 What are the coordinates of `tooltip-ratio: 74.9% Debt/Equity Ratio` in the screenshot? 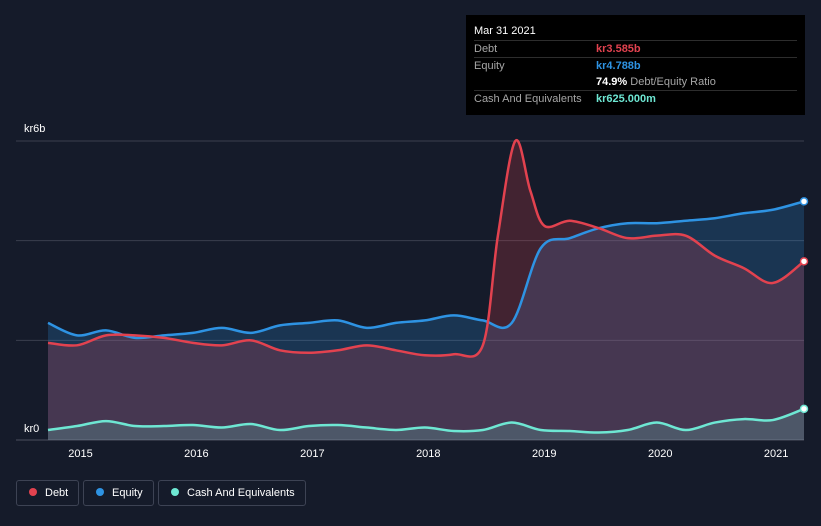 It's located at (656, 82).